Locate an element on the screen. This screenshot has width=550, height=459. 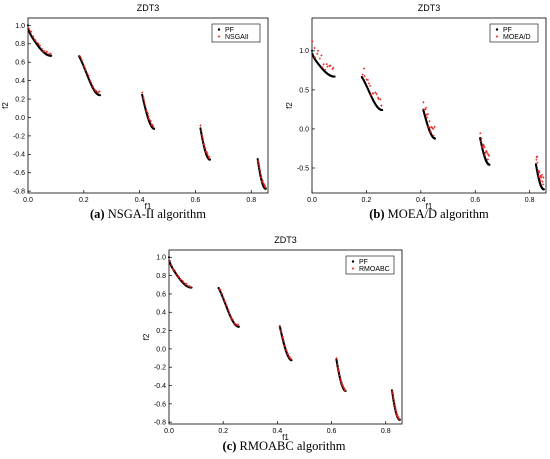
x-tick-label: 0.0 is located at coordinates (312, 200).